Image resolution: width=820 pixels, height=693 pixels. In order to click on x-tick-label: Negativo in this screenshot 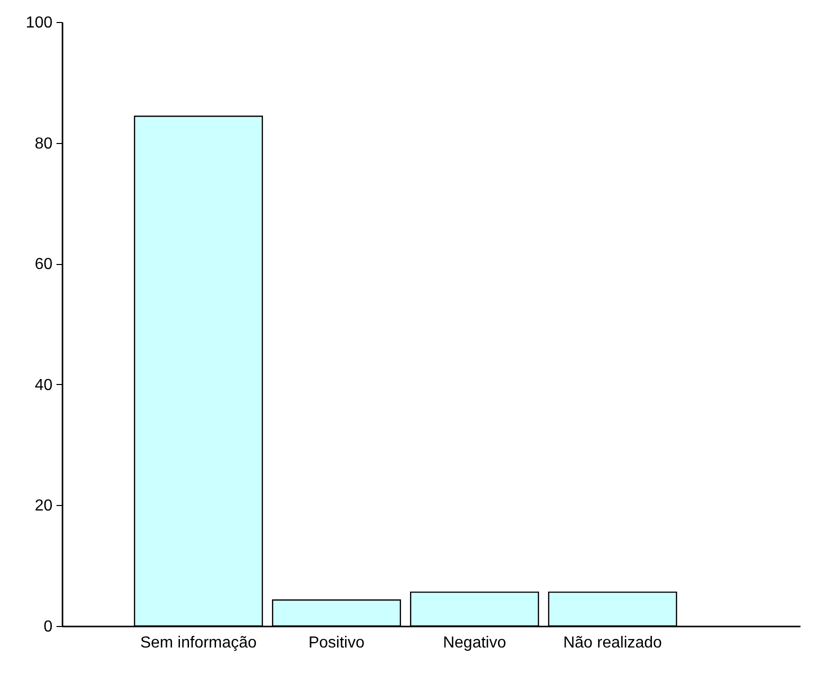, I will do `click(474, 643)`.